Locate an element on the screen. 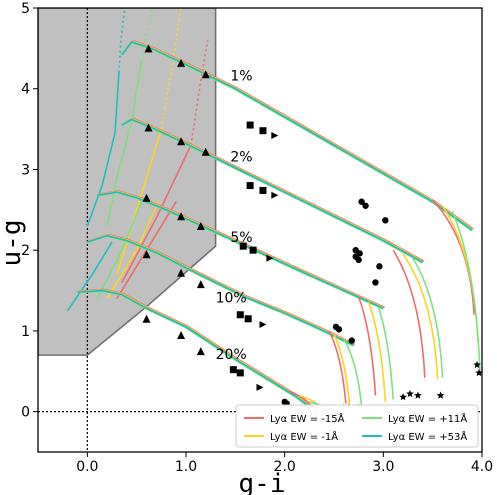  y-tick-label: 5 is located at coordinates (25, 9).